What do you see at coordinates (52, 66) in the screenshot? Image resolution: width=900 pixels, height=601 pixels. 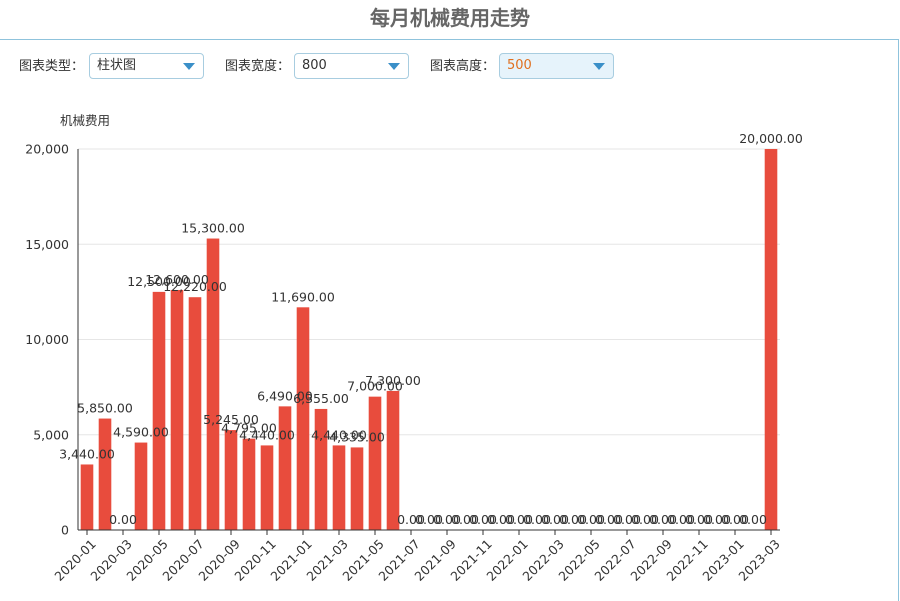 I see `chart-type-label: 图表类型：` at bounding box center [52, 66].